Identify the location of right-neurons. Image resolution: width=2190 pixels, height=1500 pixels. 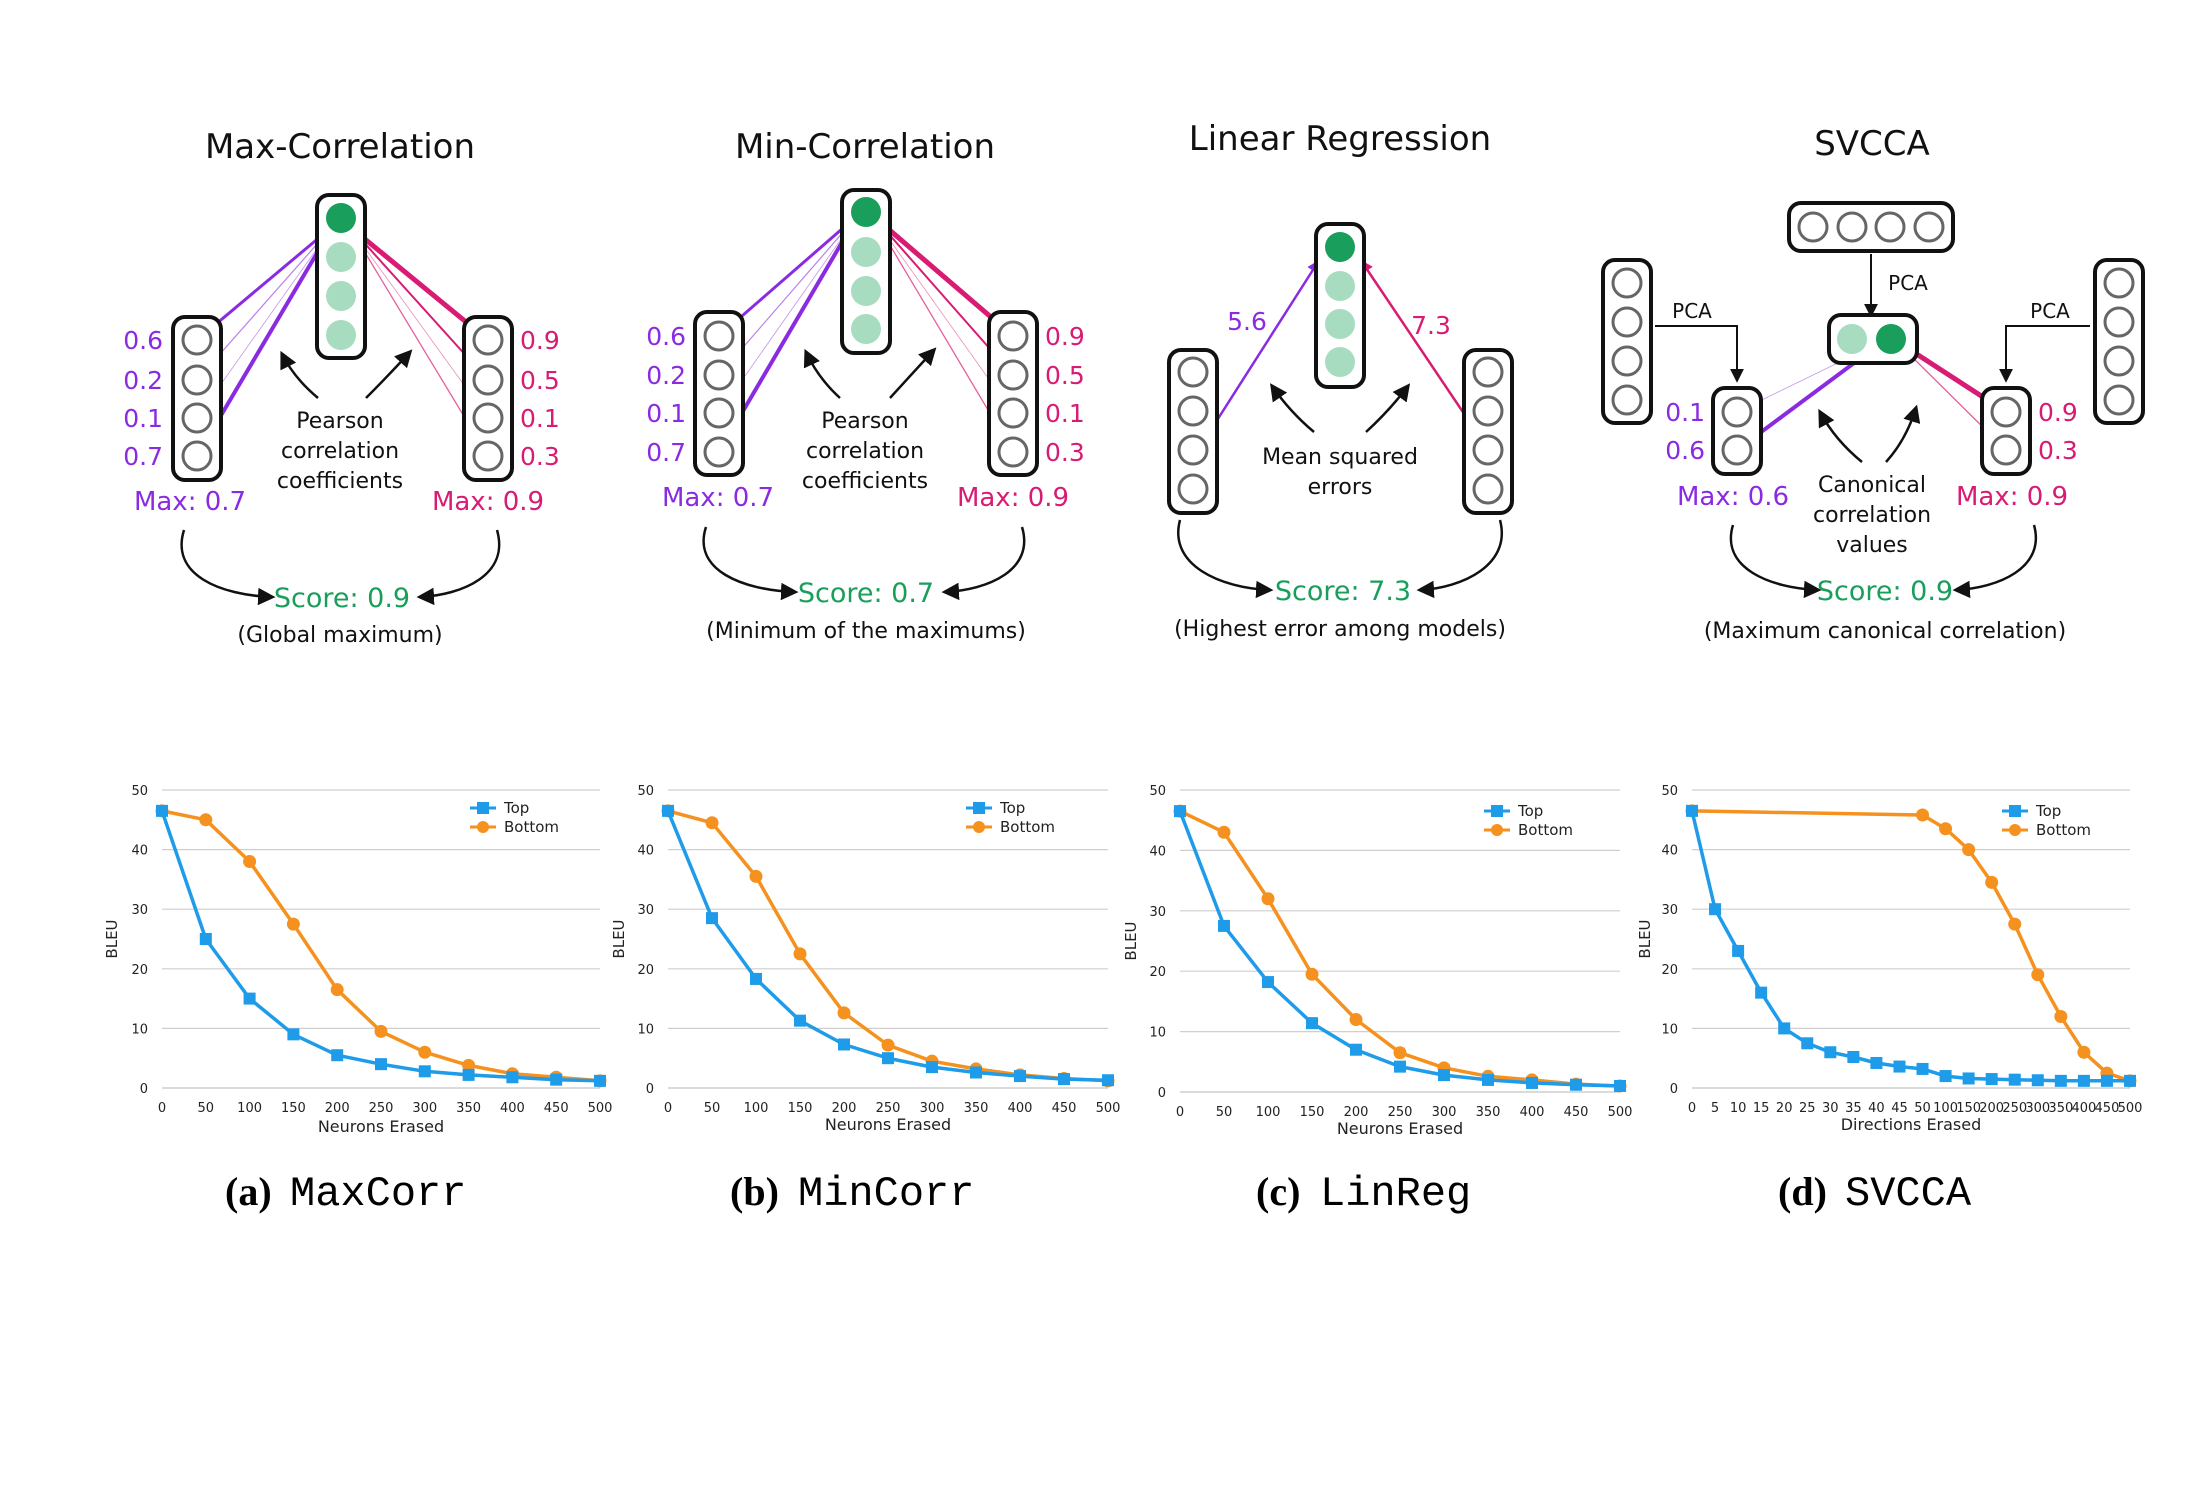
(1488, 430).